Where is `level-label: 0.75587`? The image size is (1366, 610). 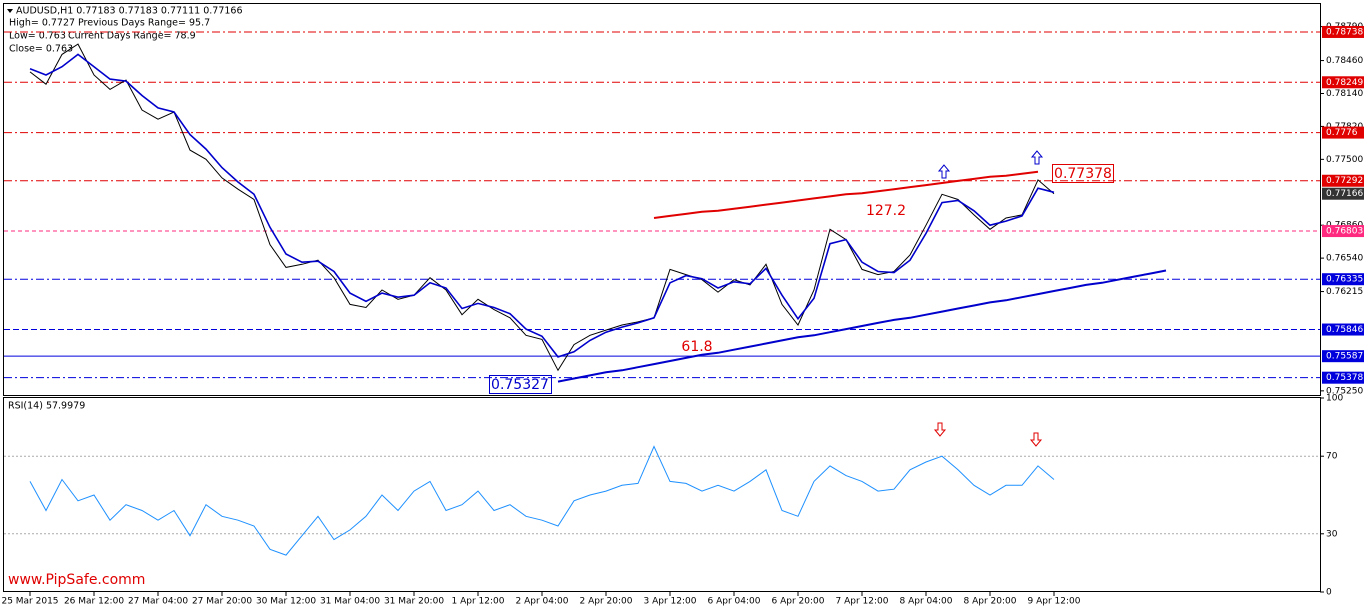 level-label: 0.75587 is located at coordinates (1344, 357).